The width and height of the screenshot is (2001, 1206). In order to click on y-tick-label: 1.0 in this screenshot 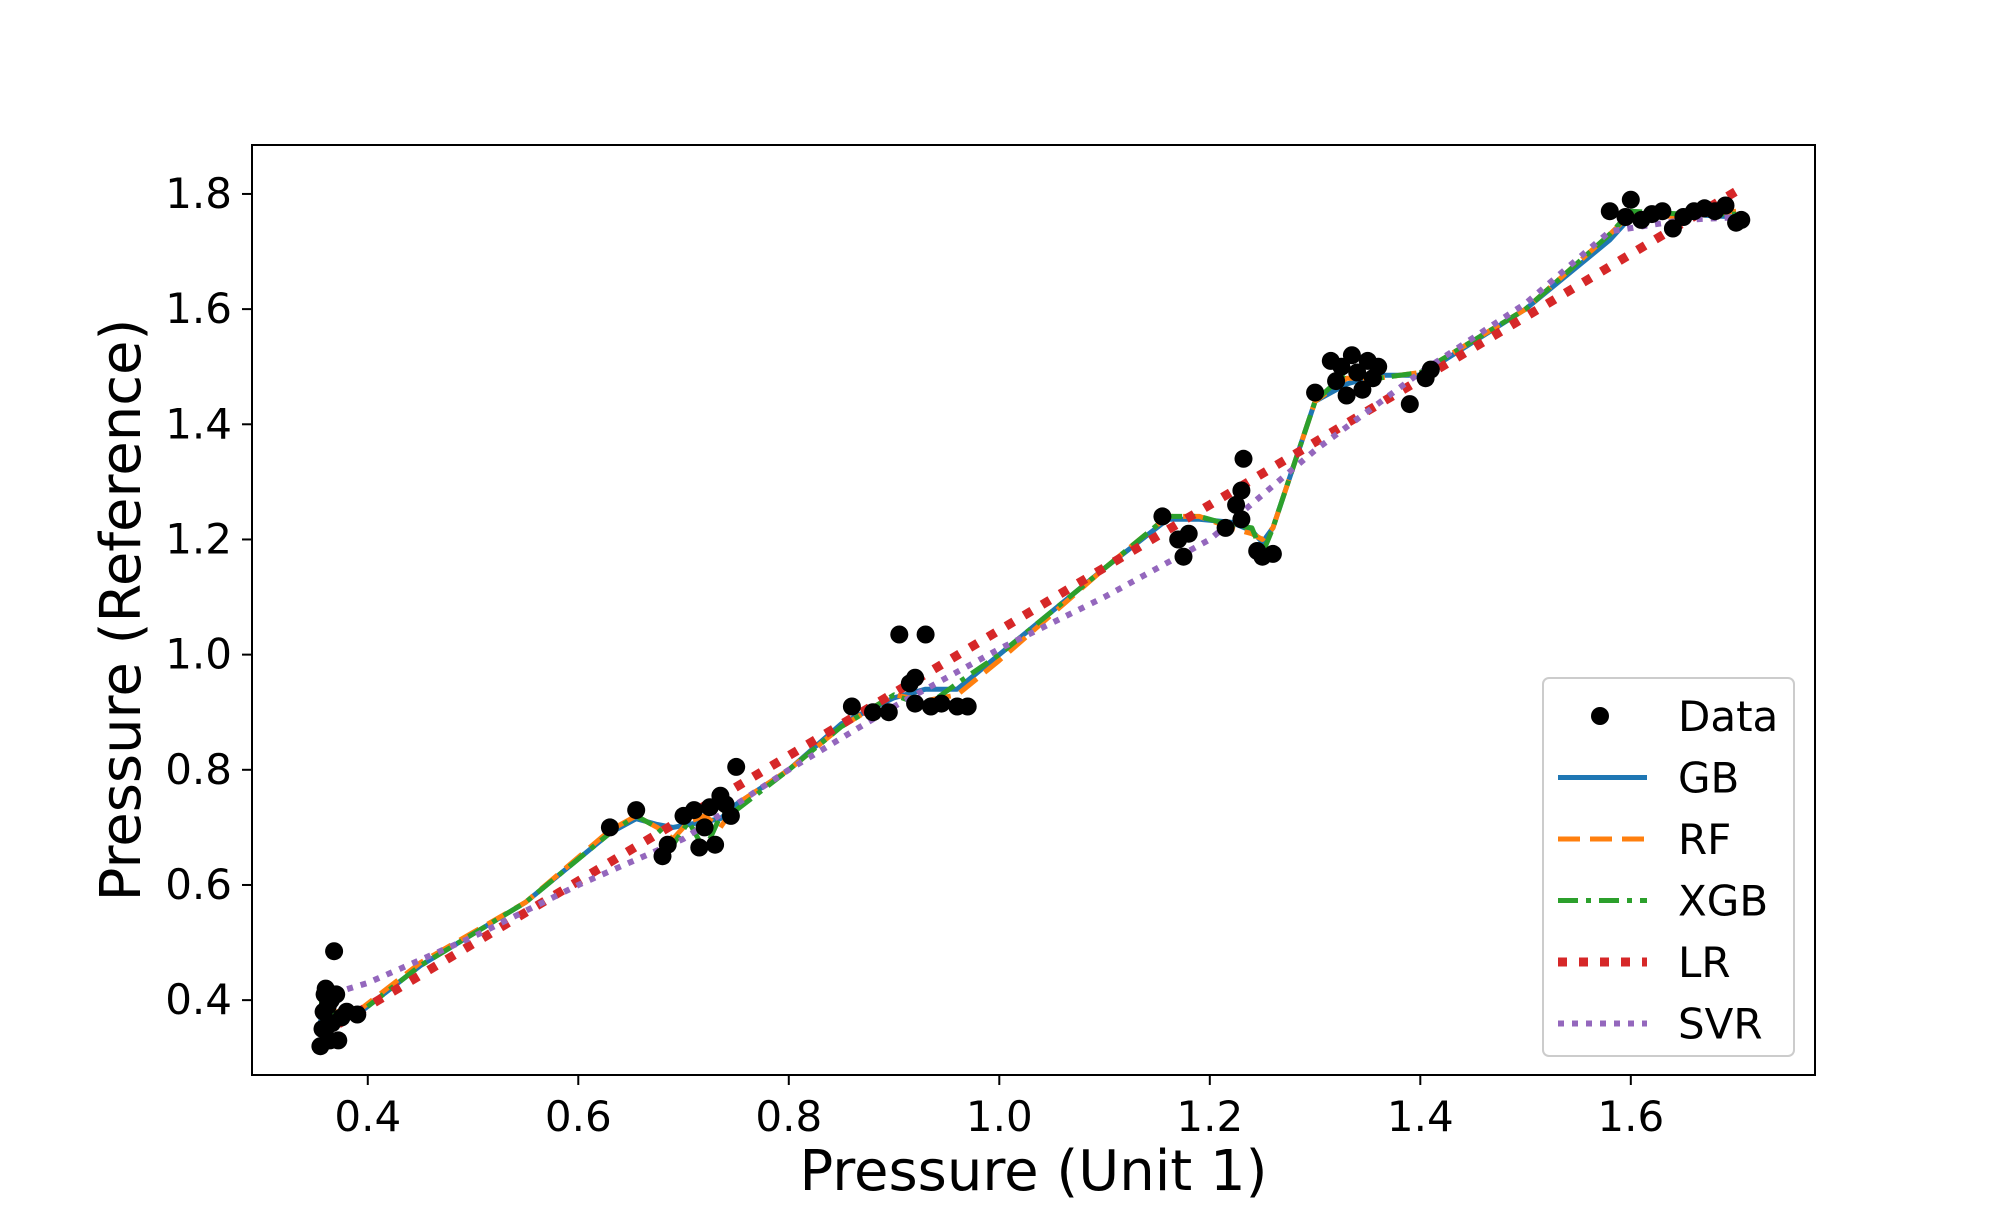, I will do `click(198, 654)`.